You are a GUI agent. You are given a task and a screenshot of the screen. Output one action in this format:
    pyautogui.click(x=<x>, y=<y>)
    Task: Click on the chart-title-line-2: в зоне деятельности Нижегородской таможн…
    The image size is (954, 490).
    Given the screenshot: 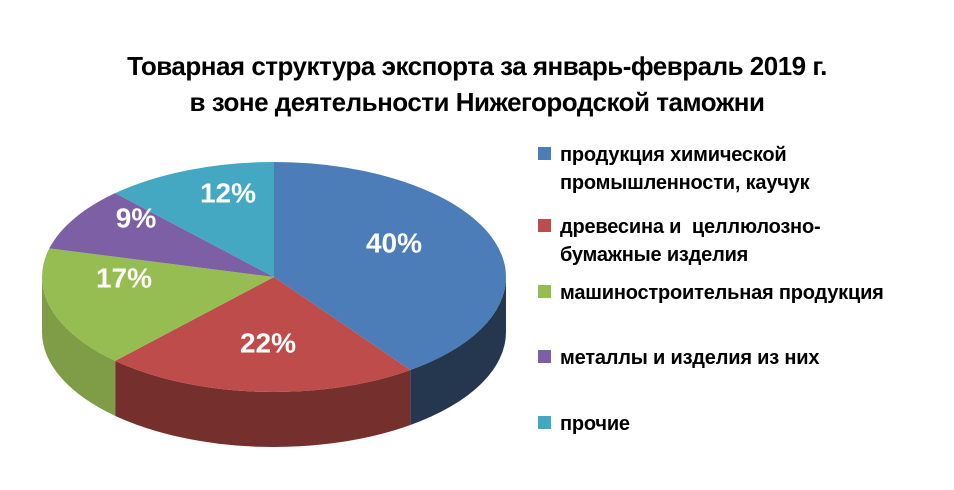 What is the action you would take?
    pyautogui.click(x=477, y=102)
    